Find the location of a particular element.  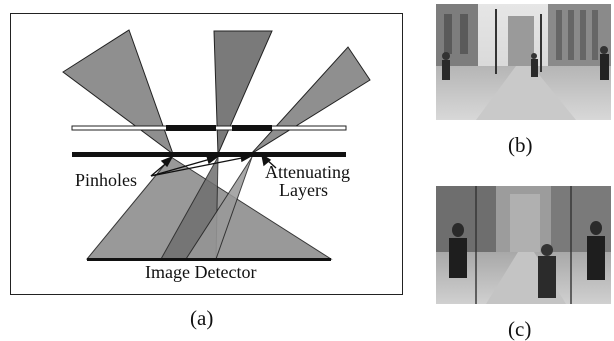

upper-left-cone is located at coordinates (118, 92).